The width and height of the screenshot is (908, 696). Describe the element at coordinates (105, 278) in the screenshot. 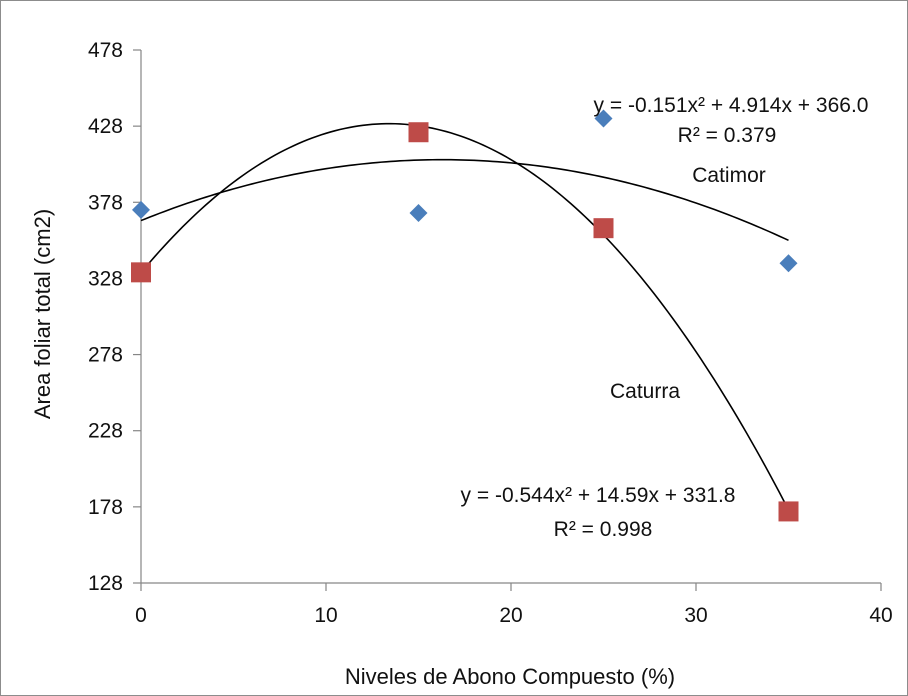

I see `y-tick-label: 328` at that location.